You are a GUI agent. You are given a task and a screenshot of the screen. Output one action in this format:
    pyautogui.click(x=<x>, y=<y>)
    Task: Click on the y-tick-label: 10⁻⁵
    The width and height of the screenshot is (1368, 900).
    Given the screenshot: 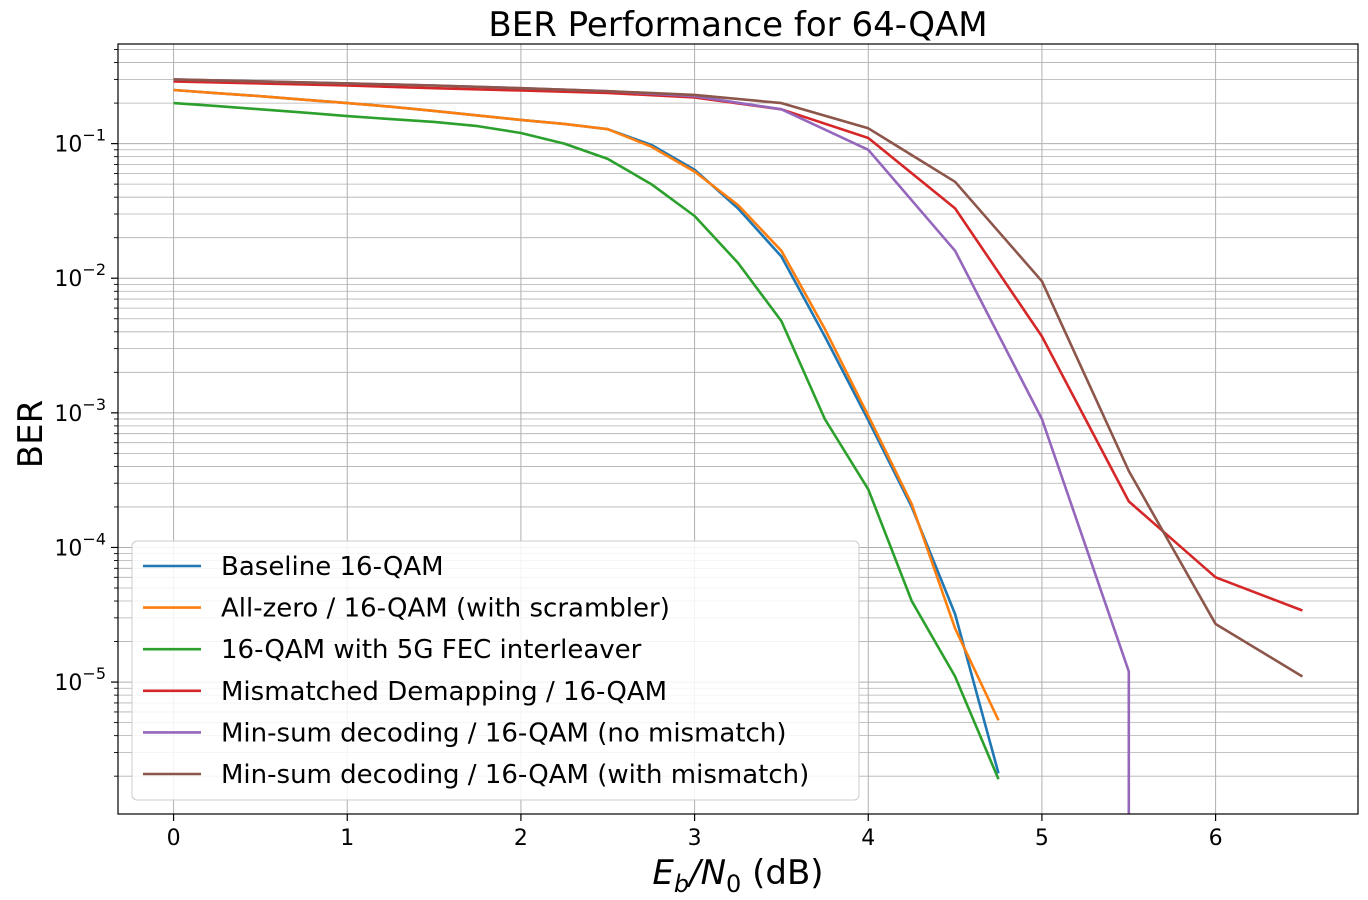 What is the action you would take?
    pyautogui.click(x=80, y=680)
    